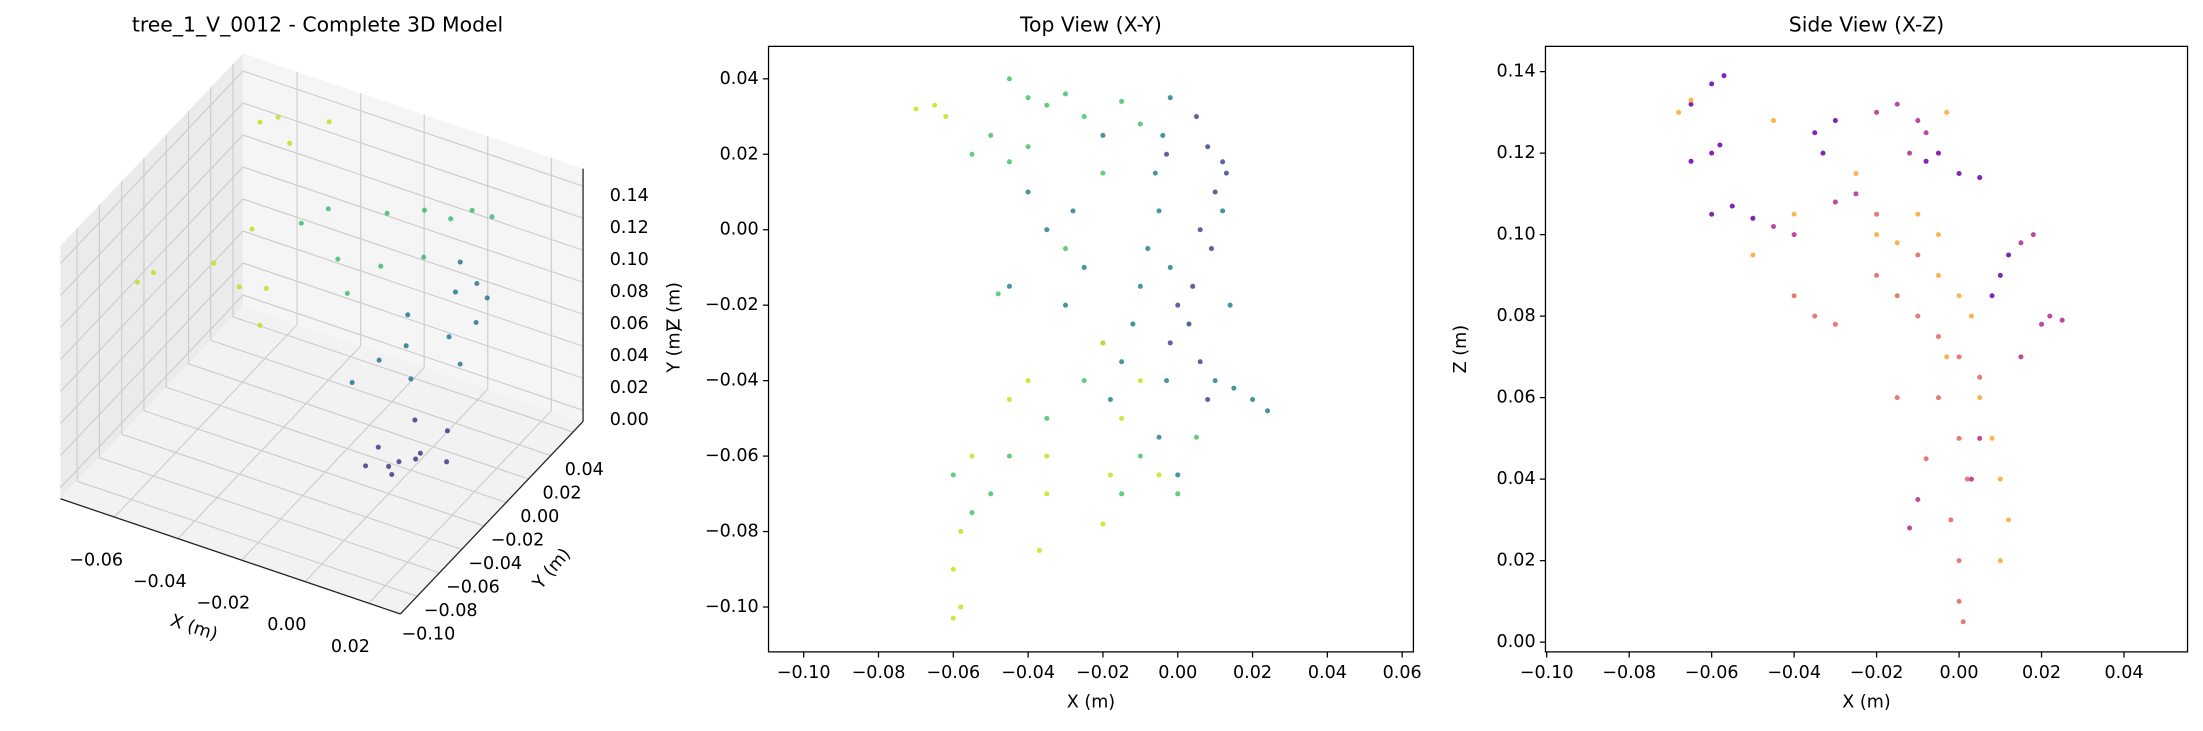 The image size is (2203, 731). I want to click on x-tick-label: −0.06, so click(96, 561).